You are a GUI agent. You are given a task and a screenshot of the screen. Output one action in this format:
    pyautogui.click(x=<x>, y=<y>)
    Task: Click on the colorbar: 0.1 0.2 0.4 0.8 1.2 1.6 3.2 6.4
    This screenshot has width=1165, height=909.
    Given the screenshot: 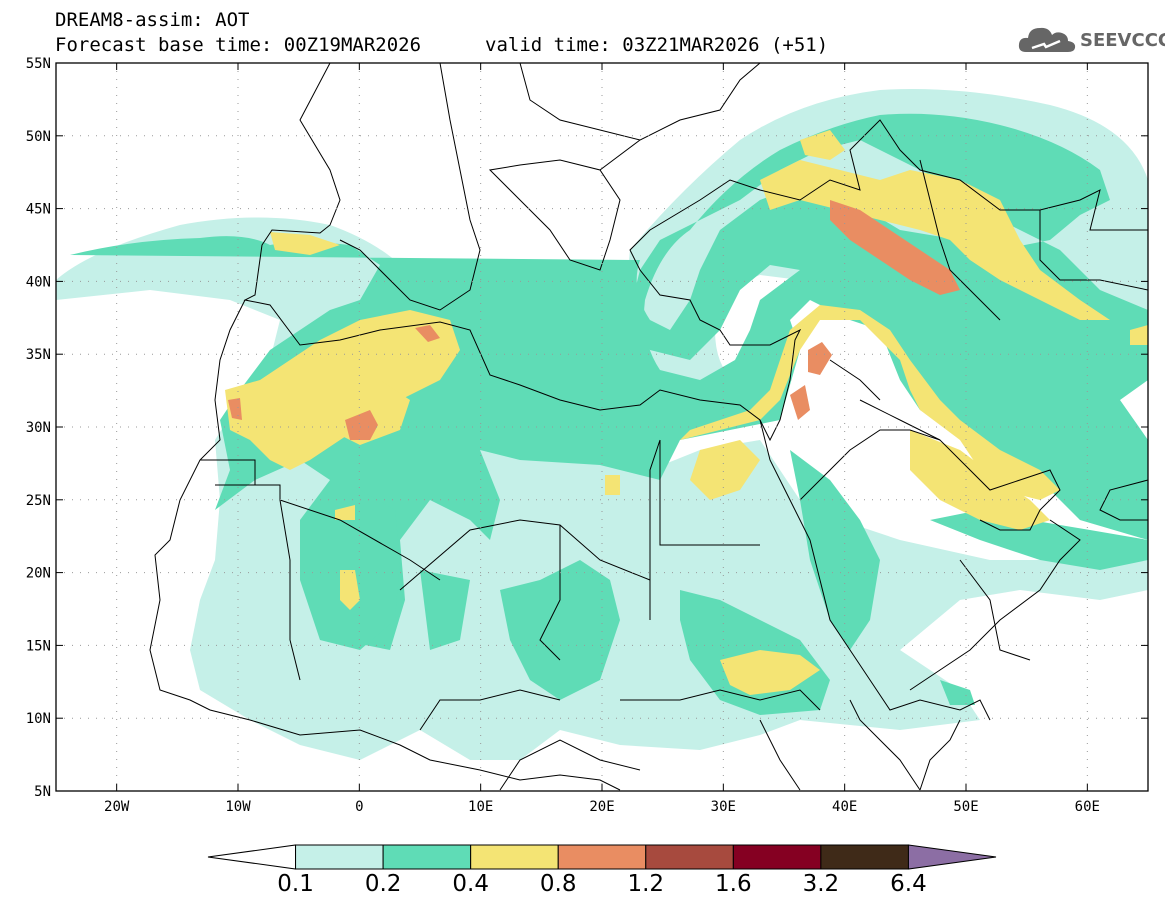 What is the action you would take?
    pyautogui.click(x=602, y=870)
    